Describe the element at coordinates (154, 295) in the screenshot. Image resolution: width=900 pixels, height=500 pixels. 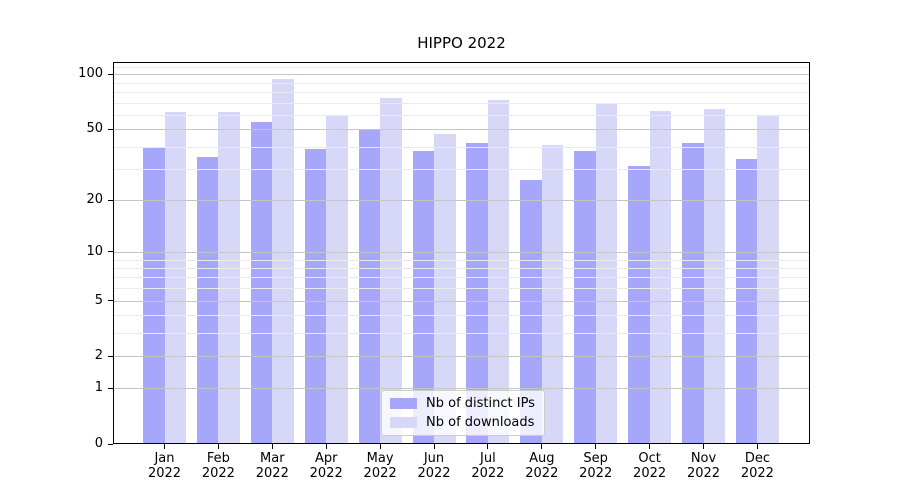
I see `bar-jan-ips` at that location.